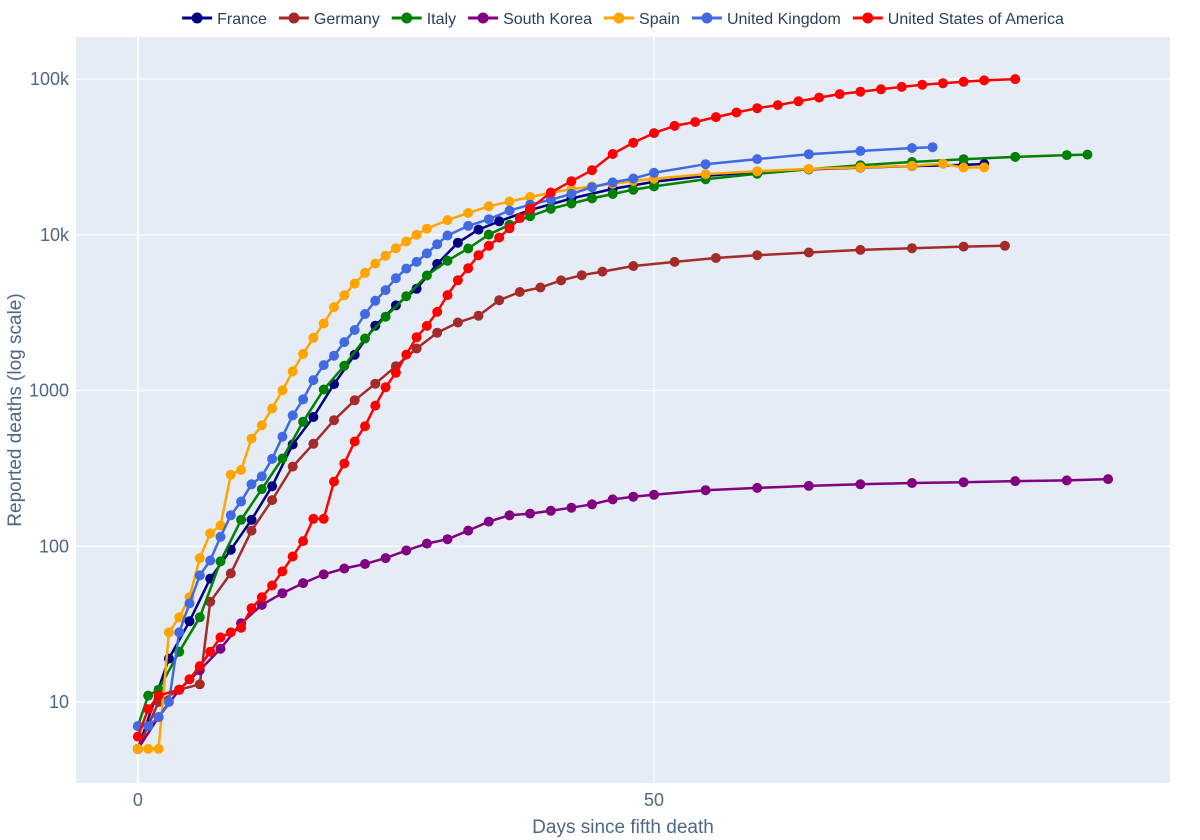 The image size is (1200, 840). I want to click on legend-label: France, so click(242, 19).